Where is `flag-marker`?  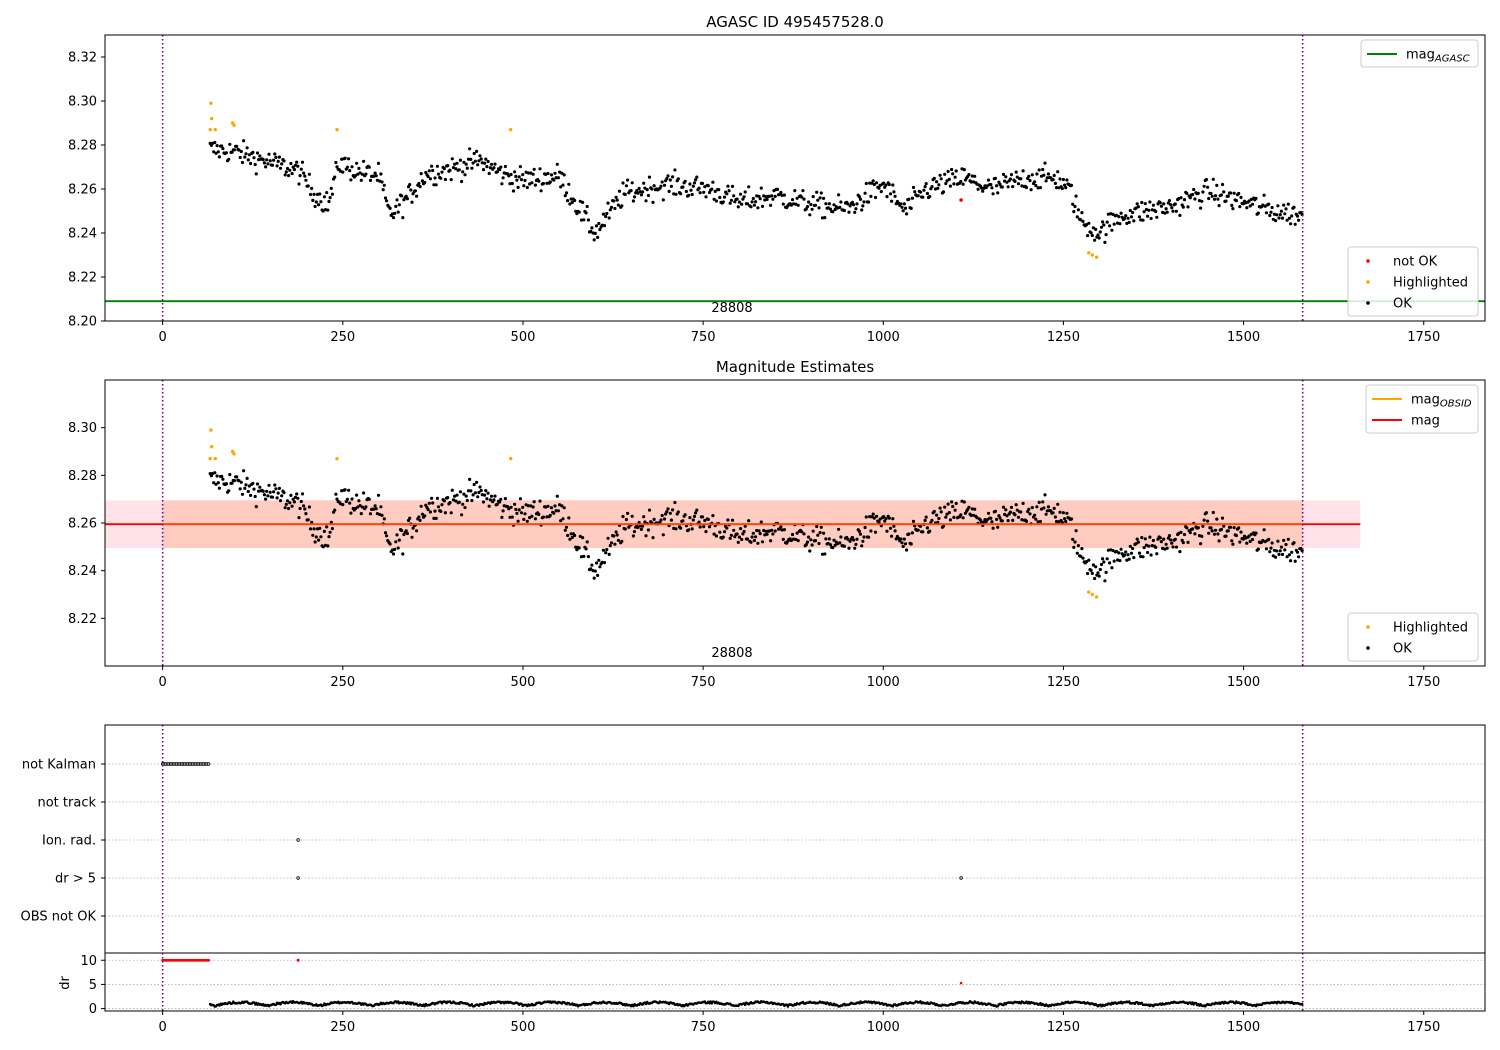
flag-marker is located at coordinates (298, 878).